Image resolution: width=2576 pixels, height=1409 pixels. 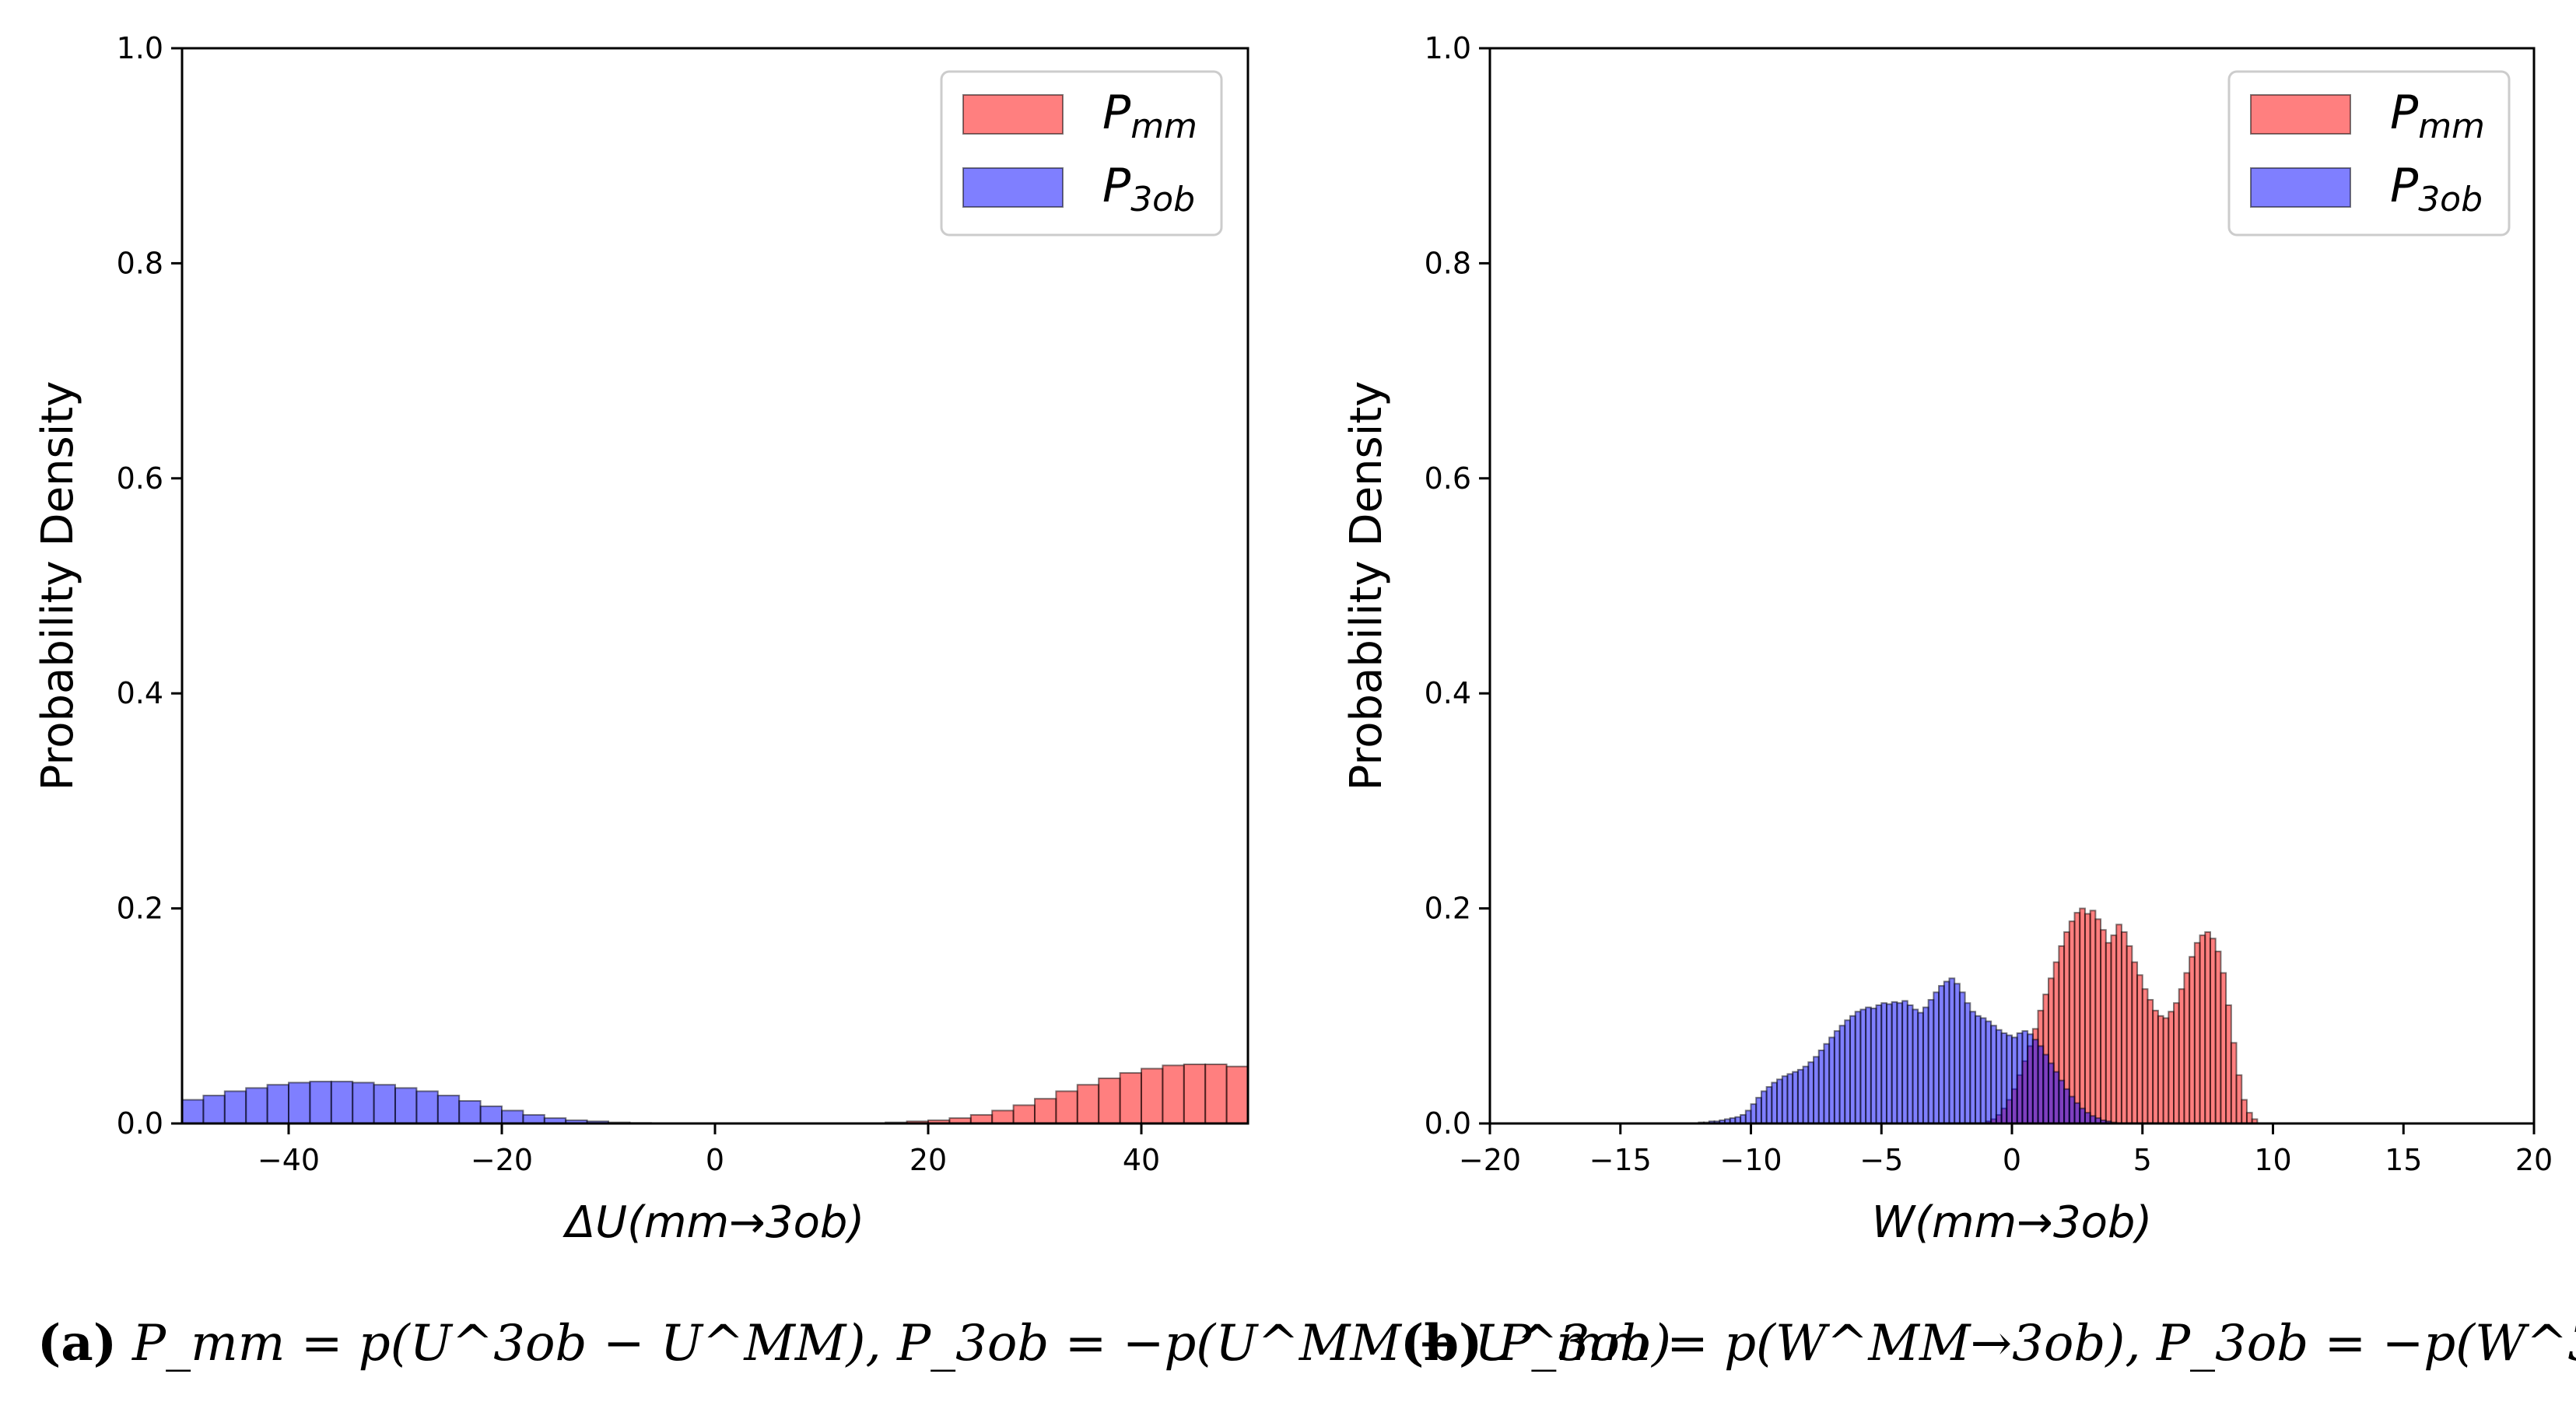 What do you see at coordinates (2012, 1160) in the screenshot?
I see `x-tick-label-b-4: 0` at bounding box center [2012, 1160].